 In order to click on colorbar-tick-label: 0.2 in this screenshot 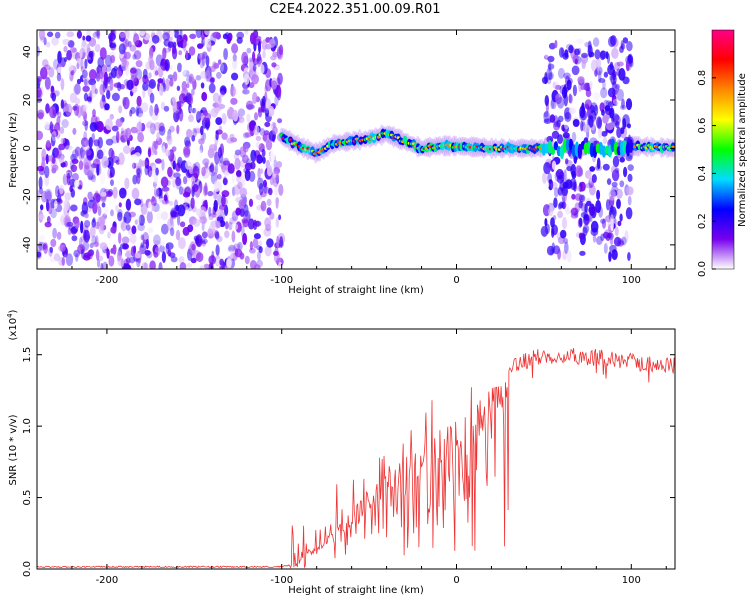, I will do `click(702, 221)`.